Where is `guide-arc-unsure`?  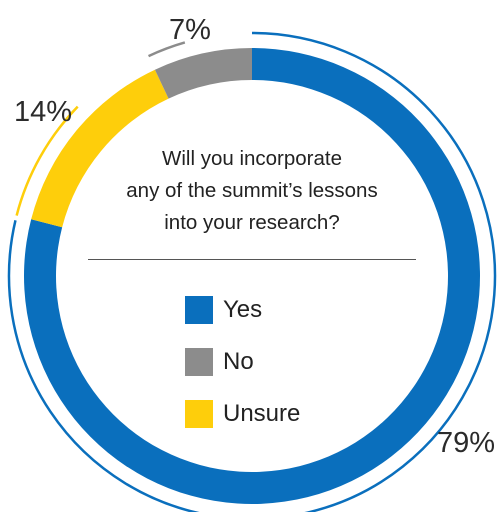
guide-arc-unsure is located at coordinates (47, 160).